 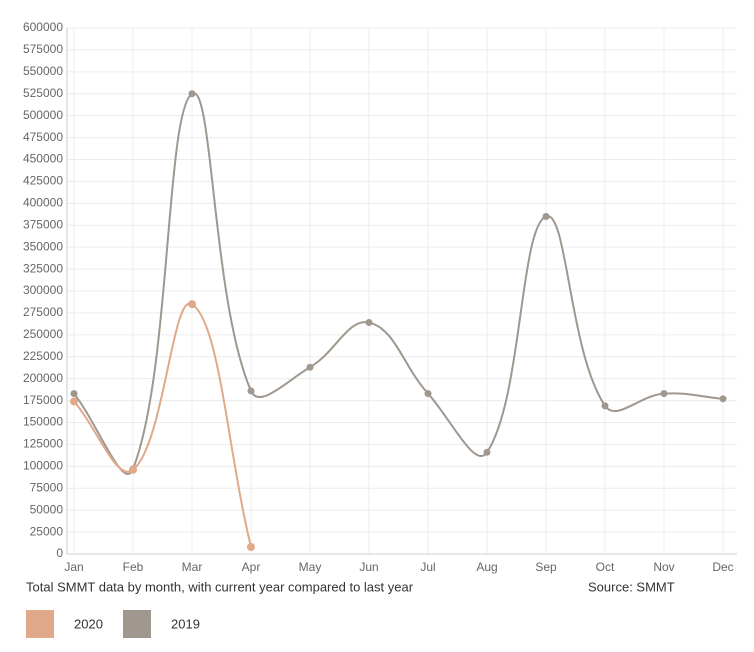 I want to click on y-tick-label: 400000, so click(x=43, y=203).